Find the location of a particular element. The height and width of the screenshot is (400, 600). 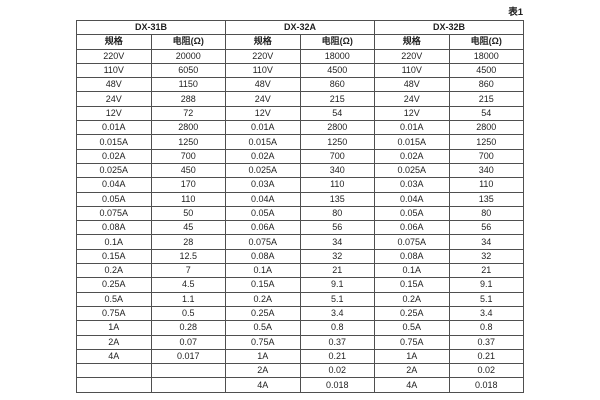

cell-spec: 0.75A is located at coordinates (114, 313).